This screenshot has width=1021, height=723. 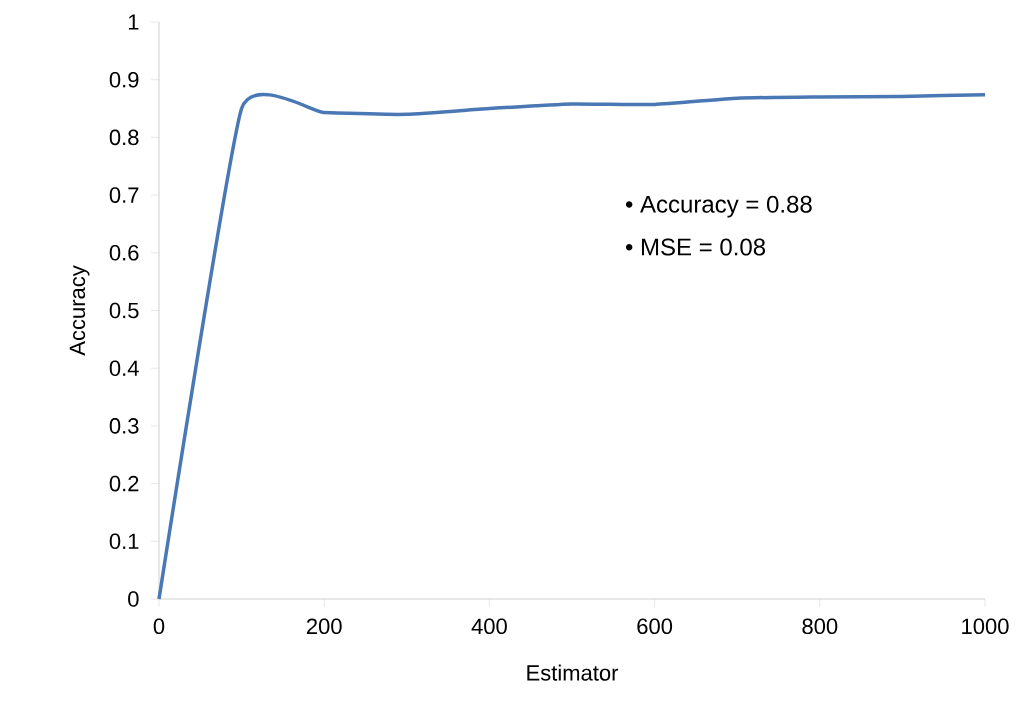 What do you see at coordinates (718, 206) in the screenshot?
I see `annotation: • Accuracy = 0.88` at bounding box center [718, 206].